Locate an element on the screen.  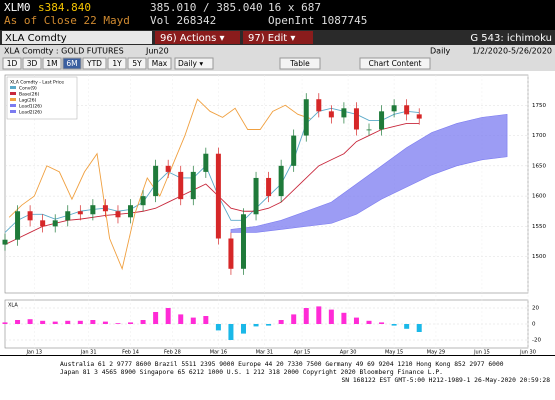
range-label: 5Y is located at coordinates (137, 63).